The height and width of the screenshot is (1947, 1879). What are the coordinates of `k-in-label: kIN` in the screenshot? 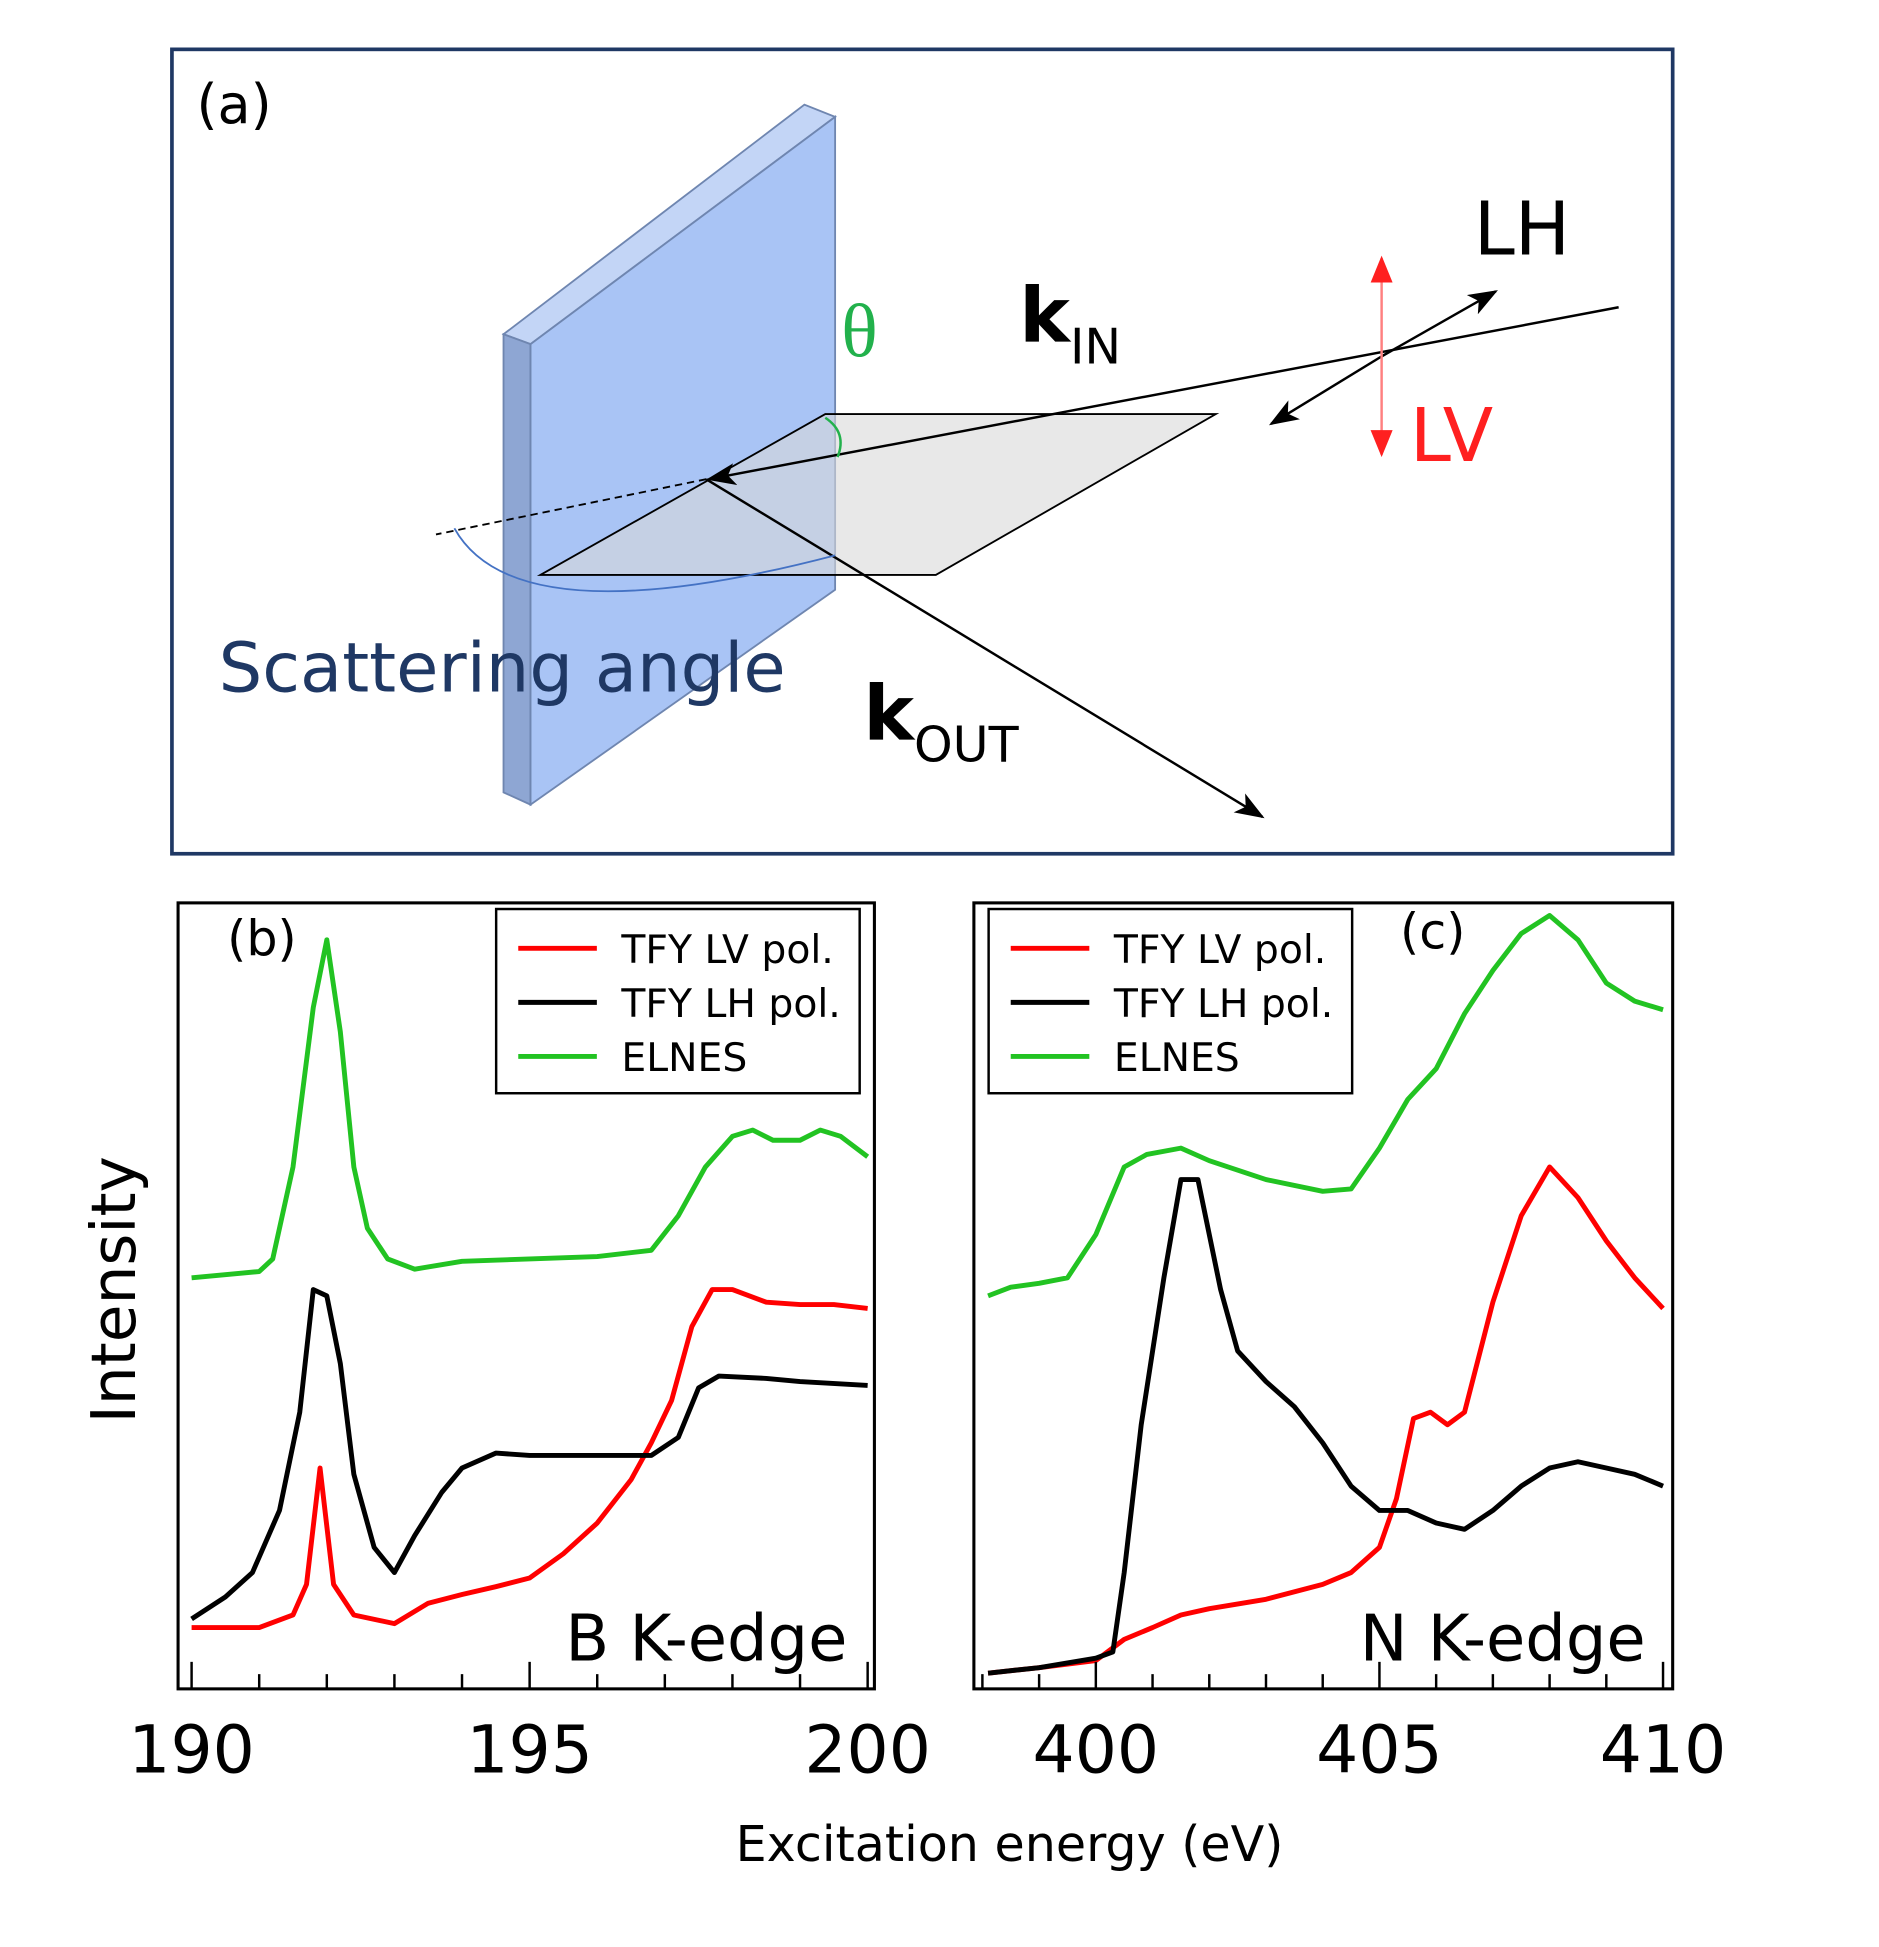 It's located at (1070, 323).